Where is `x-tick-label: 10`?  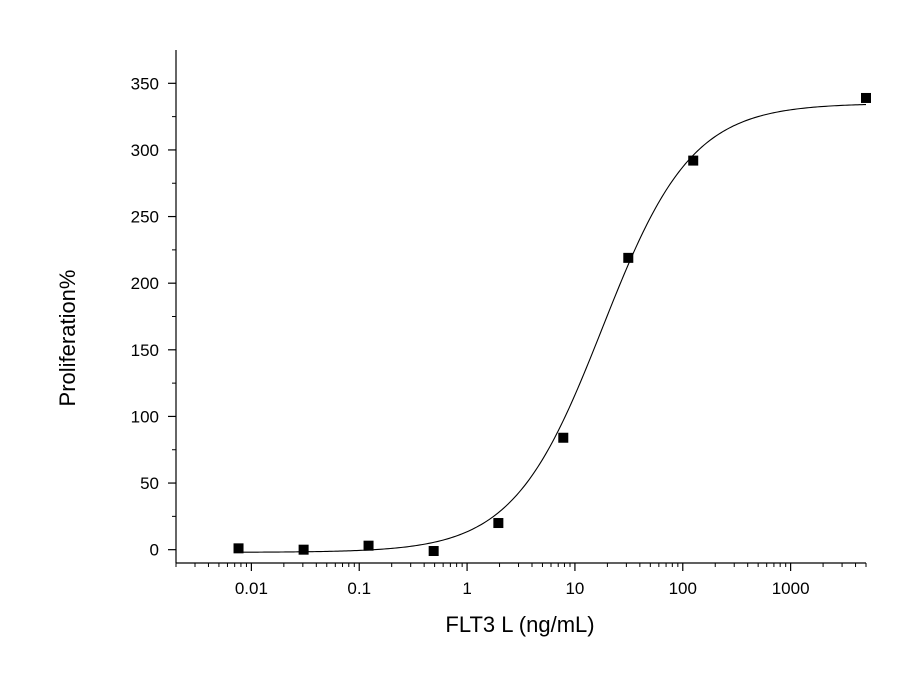
x-tick-label: 10 is located at coordinates (574, 588).